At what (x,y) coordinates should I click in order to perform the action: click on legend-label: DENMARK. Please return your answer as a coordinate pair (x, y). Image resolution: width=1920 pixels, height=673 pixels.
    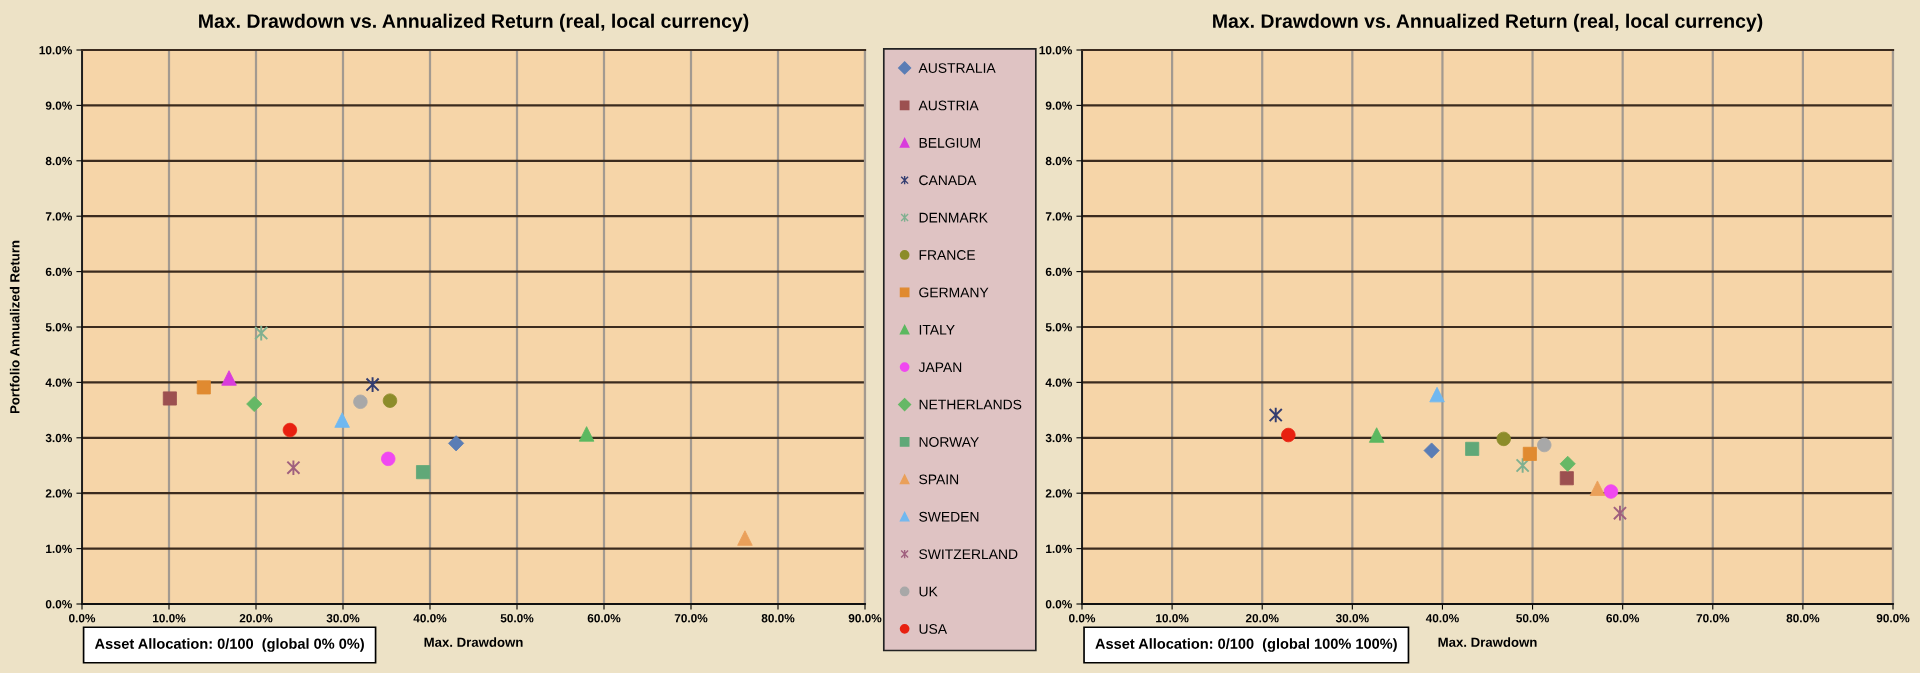
    Looking at the image, I should click on (953, 217).